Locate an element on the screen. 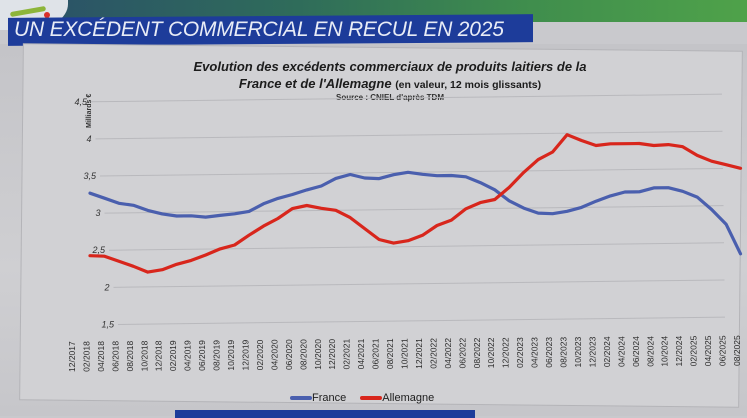  legend-label-allemagne: Allemagne is located at coordinates (408, 398).